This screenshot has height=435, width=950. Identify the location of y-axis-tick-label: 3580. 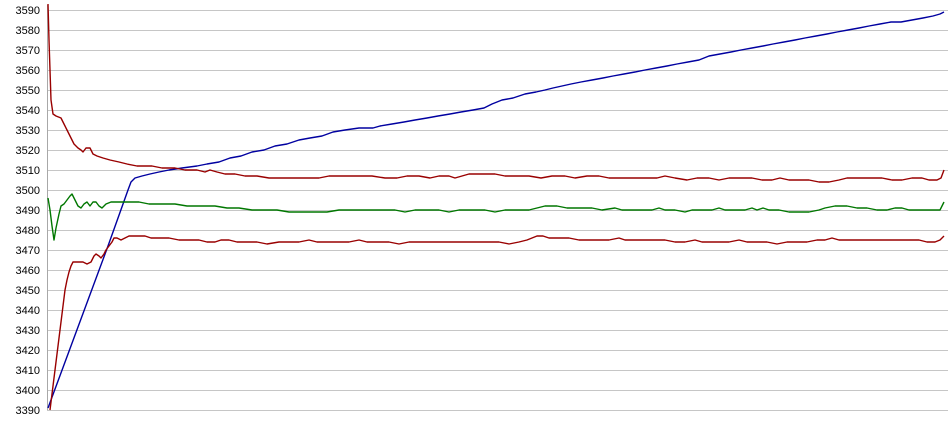
(28, 31).